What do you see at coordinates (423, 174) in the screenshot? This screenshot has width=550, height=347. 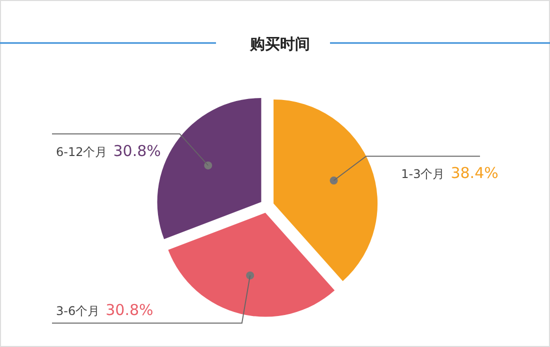 I see `slice-label: 1-3个月` at bounding box center [423, 174].